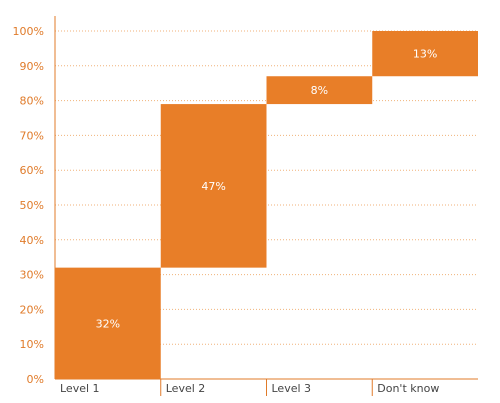  I want to click on category-label: Level 2, so click(186, 388).